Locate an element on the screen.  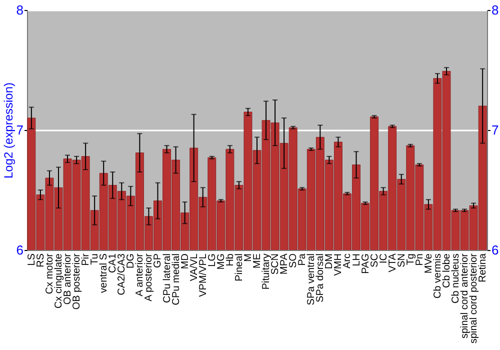
x-tick-label: DG is located at coordinates (131, 260).